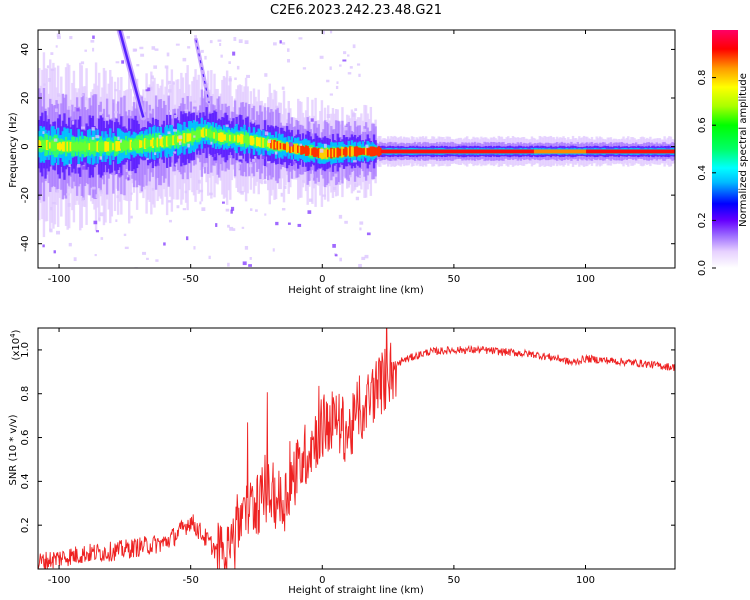  What do you see at coordinates (702, 173) in the screenshot?
I see `colorbar-tick-label: 0.4` at bounding box center [702, 173].